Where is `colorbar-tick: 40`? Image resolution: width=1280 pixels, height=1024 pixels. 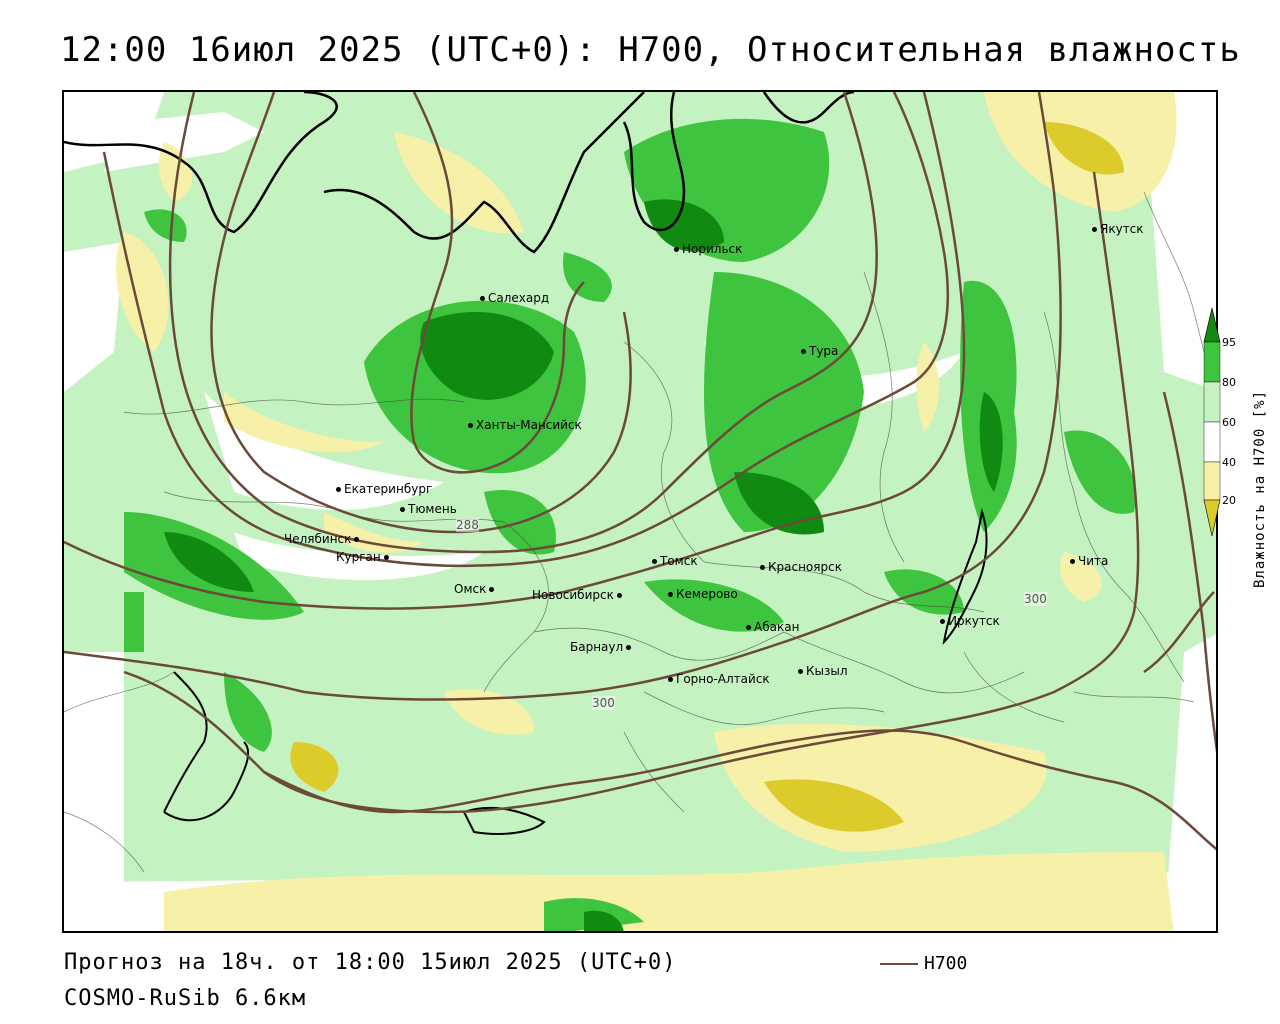 colorbar-tick: 40 is located at coordinates (1229, 462).